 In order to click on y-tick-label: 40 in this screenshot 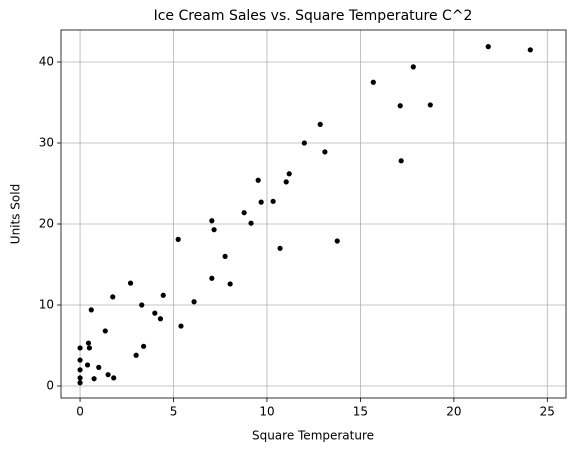, I will do `click(46, 61)`.